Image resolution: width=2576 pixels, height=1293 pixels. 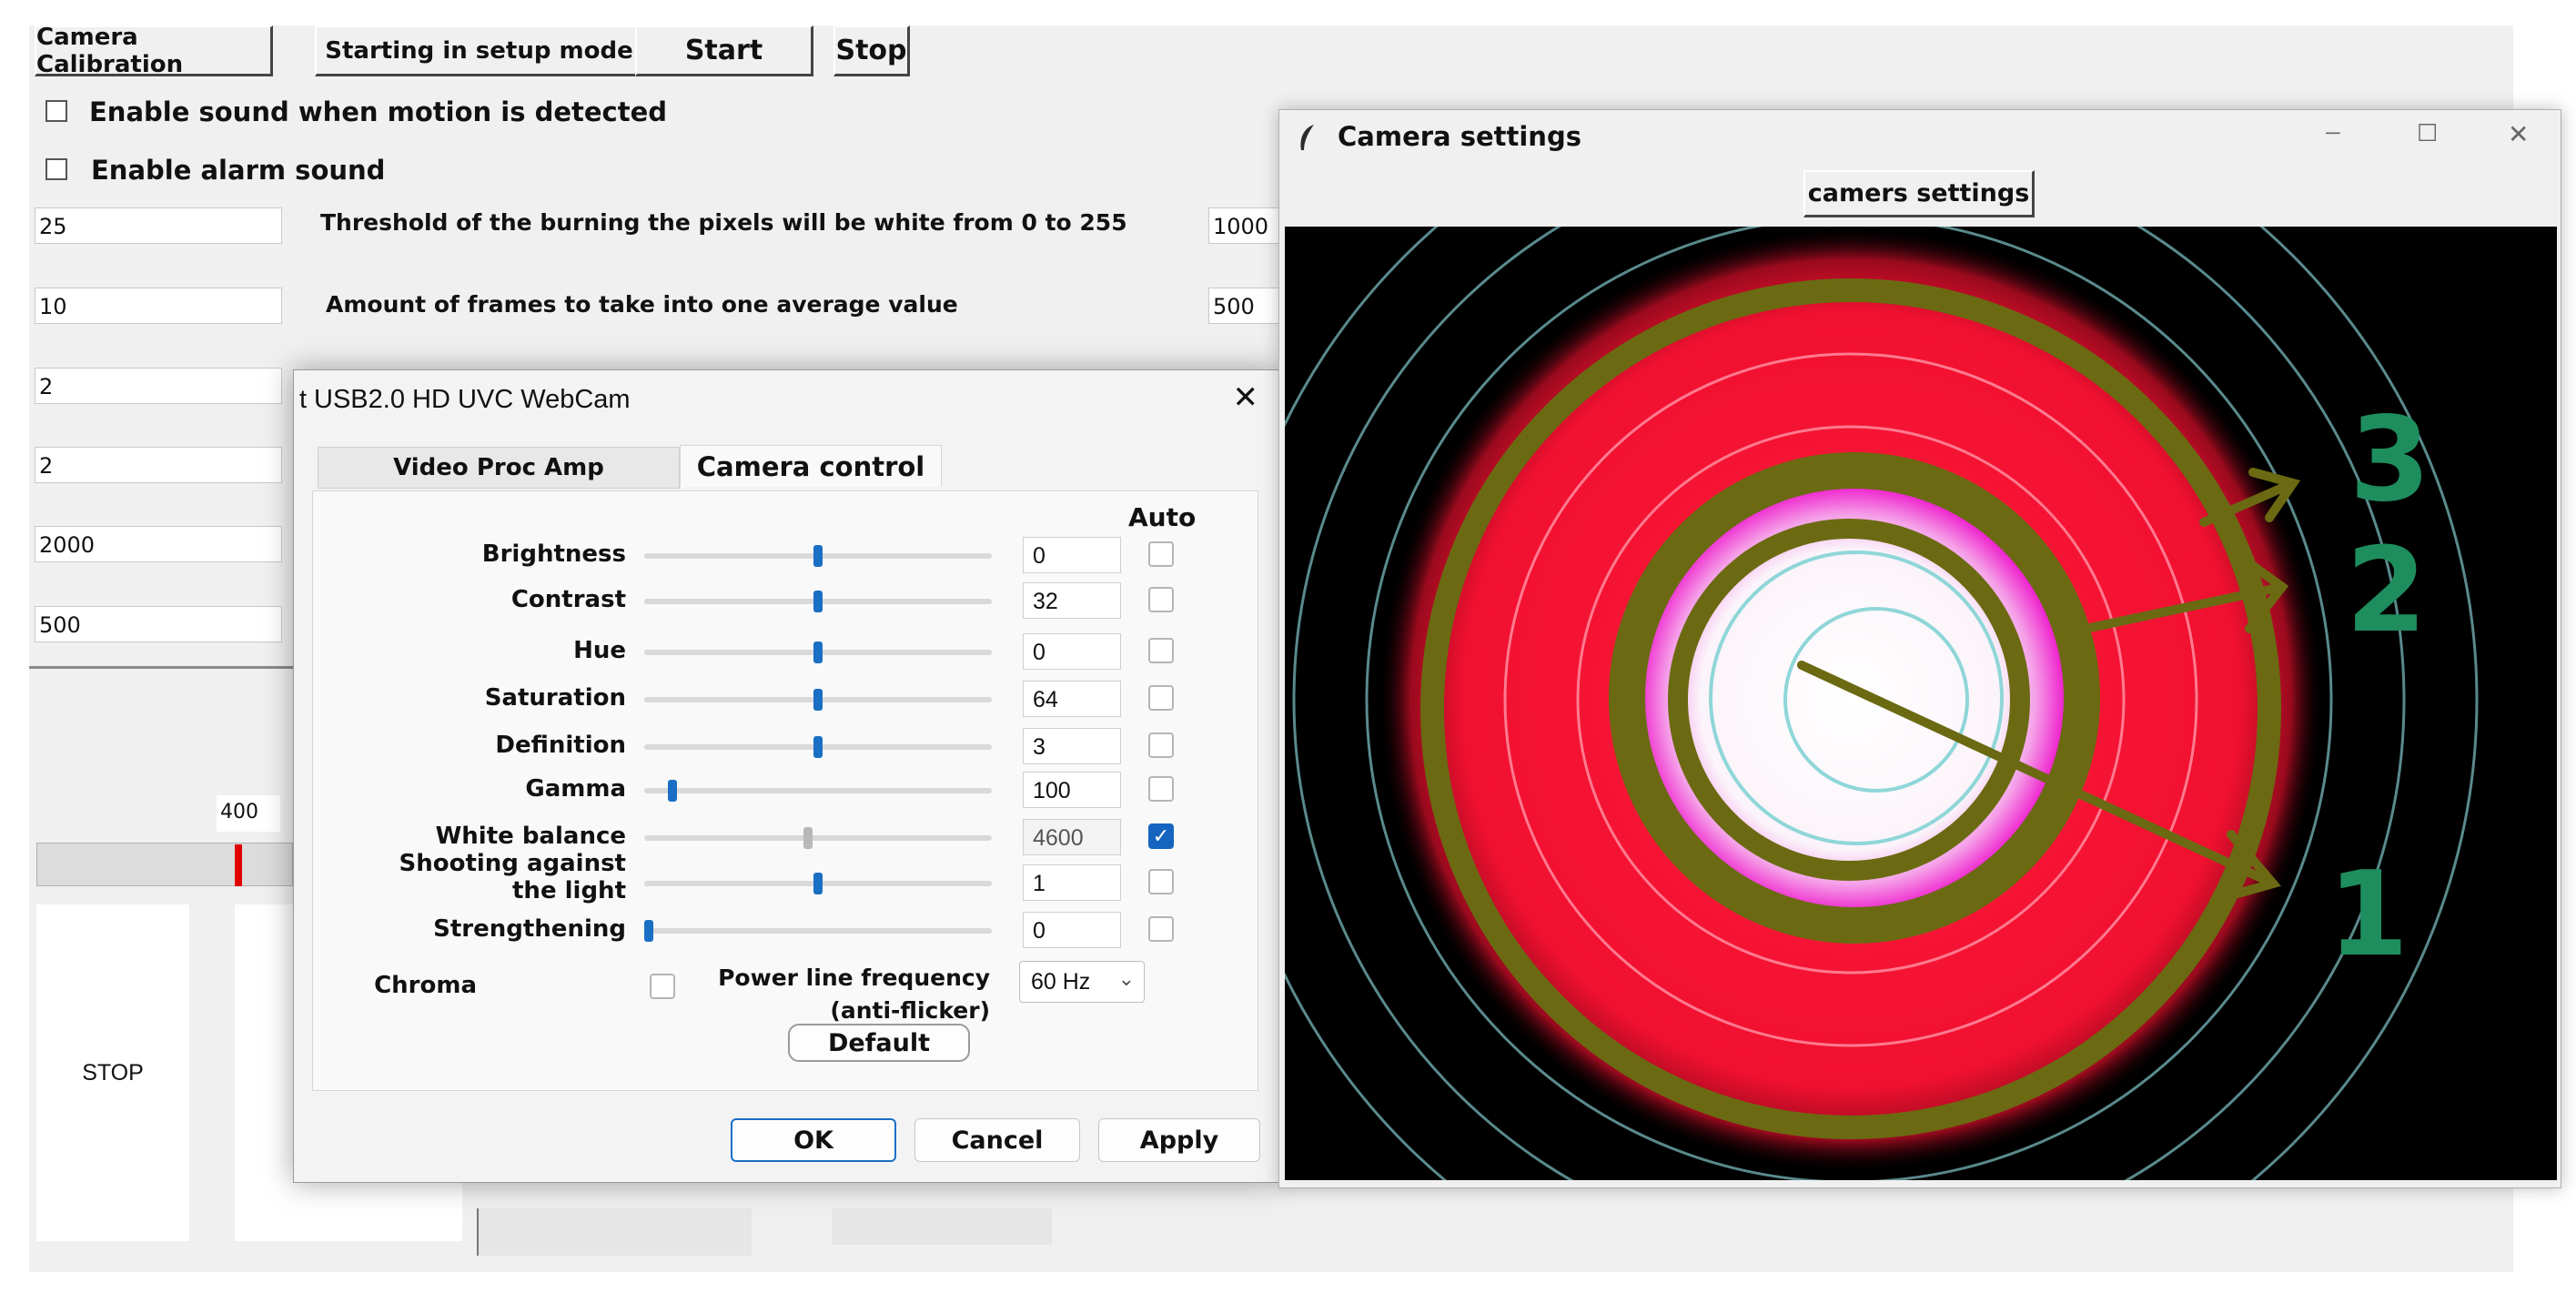 I want to click on sound-motion-label: Enable sound when motion is detected, so click(x=378, y=111).